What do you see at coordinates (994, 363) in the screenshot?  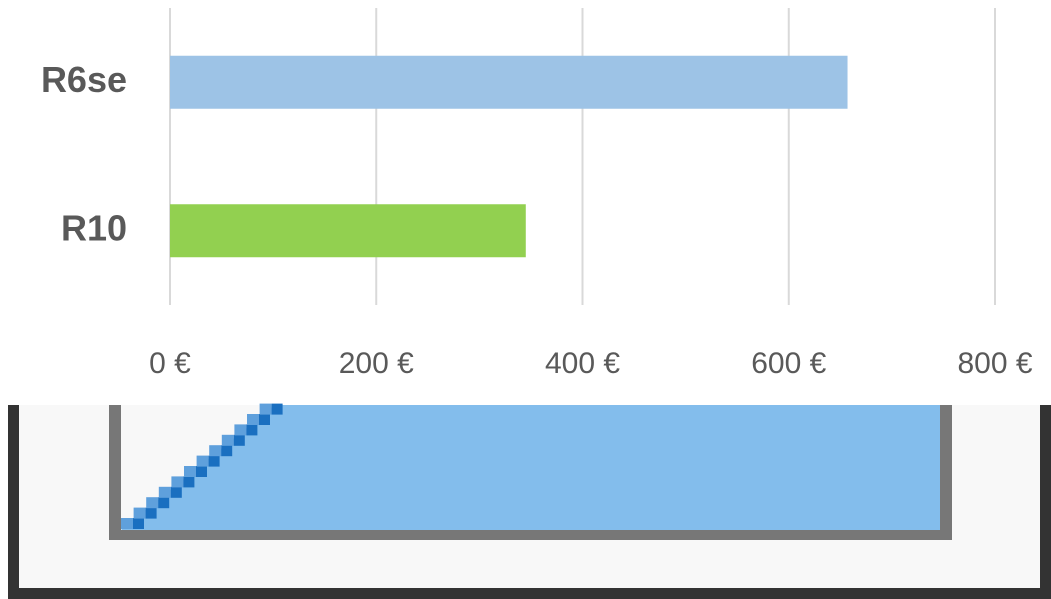 I see `x-tick-label: 800 €` at bounding box center [994, 363].